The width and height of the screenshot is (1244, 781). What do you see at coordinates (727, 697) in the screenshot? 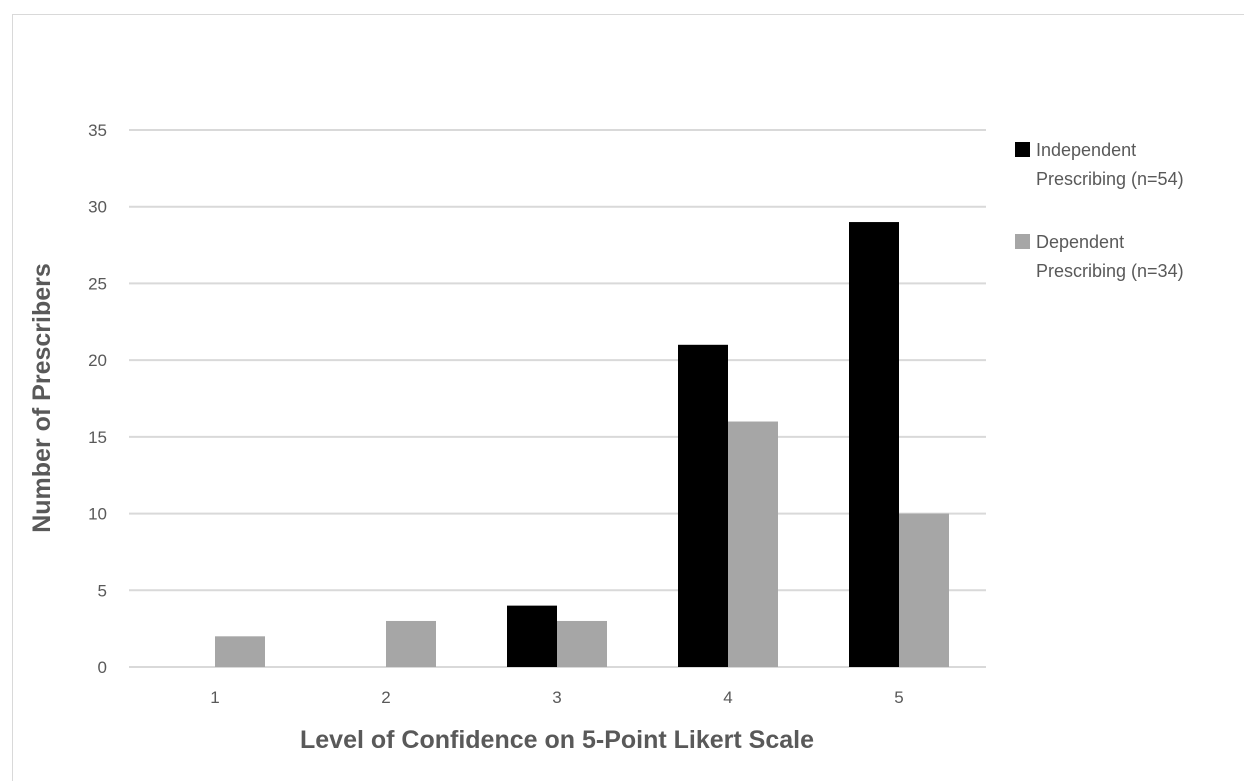
I see `x-tick-label: 4` at bounding box center [727, 697].